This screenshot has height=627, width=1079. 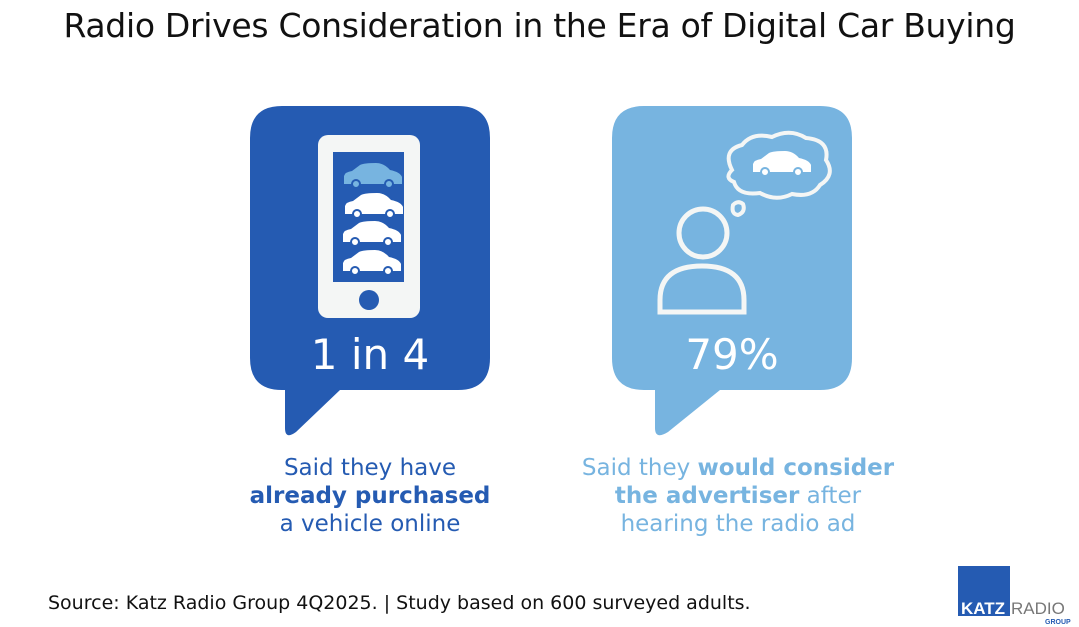 What do you see at coordinates (779, 174) in the screenshot?
I see `thought-cloud-icon` at bounding box center [779, 174].